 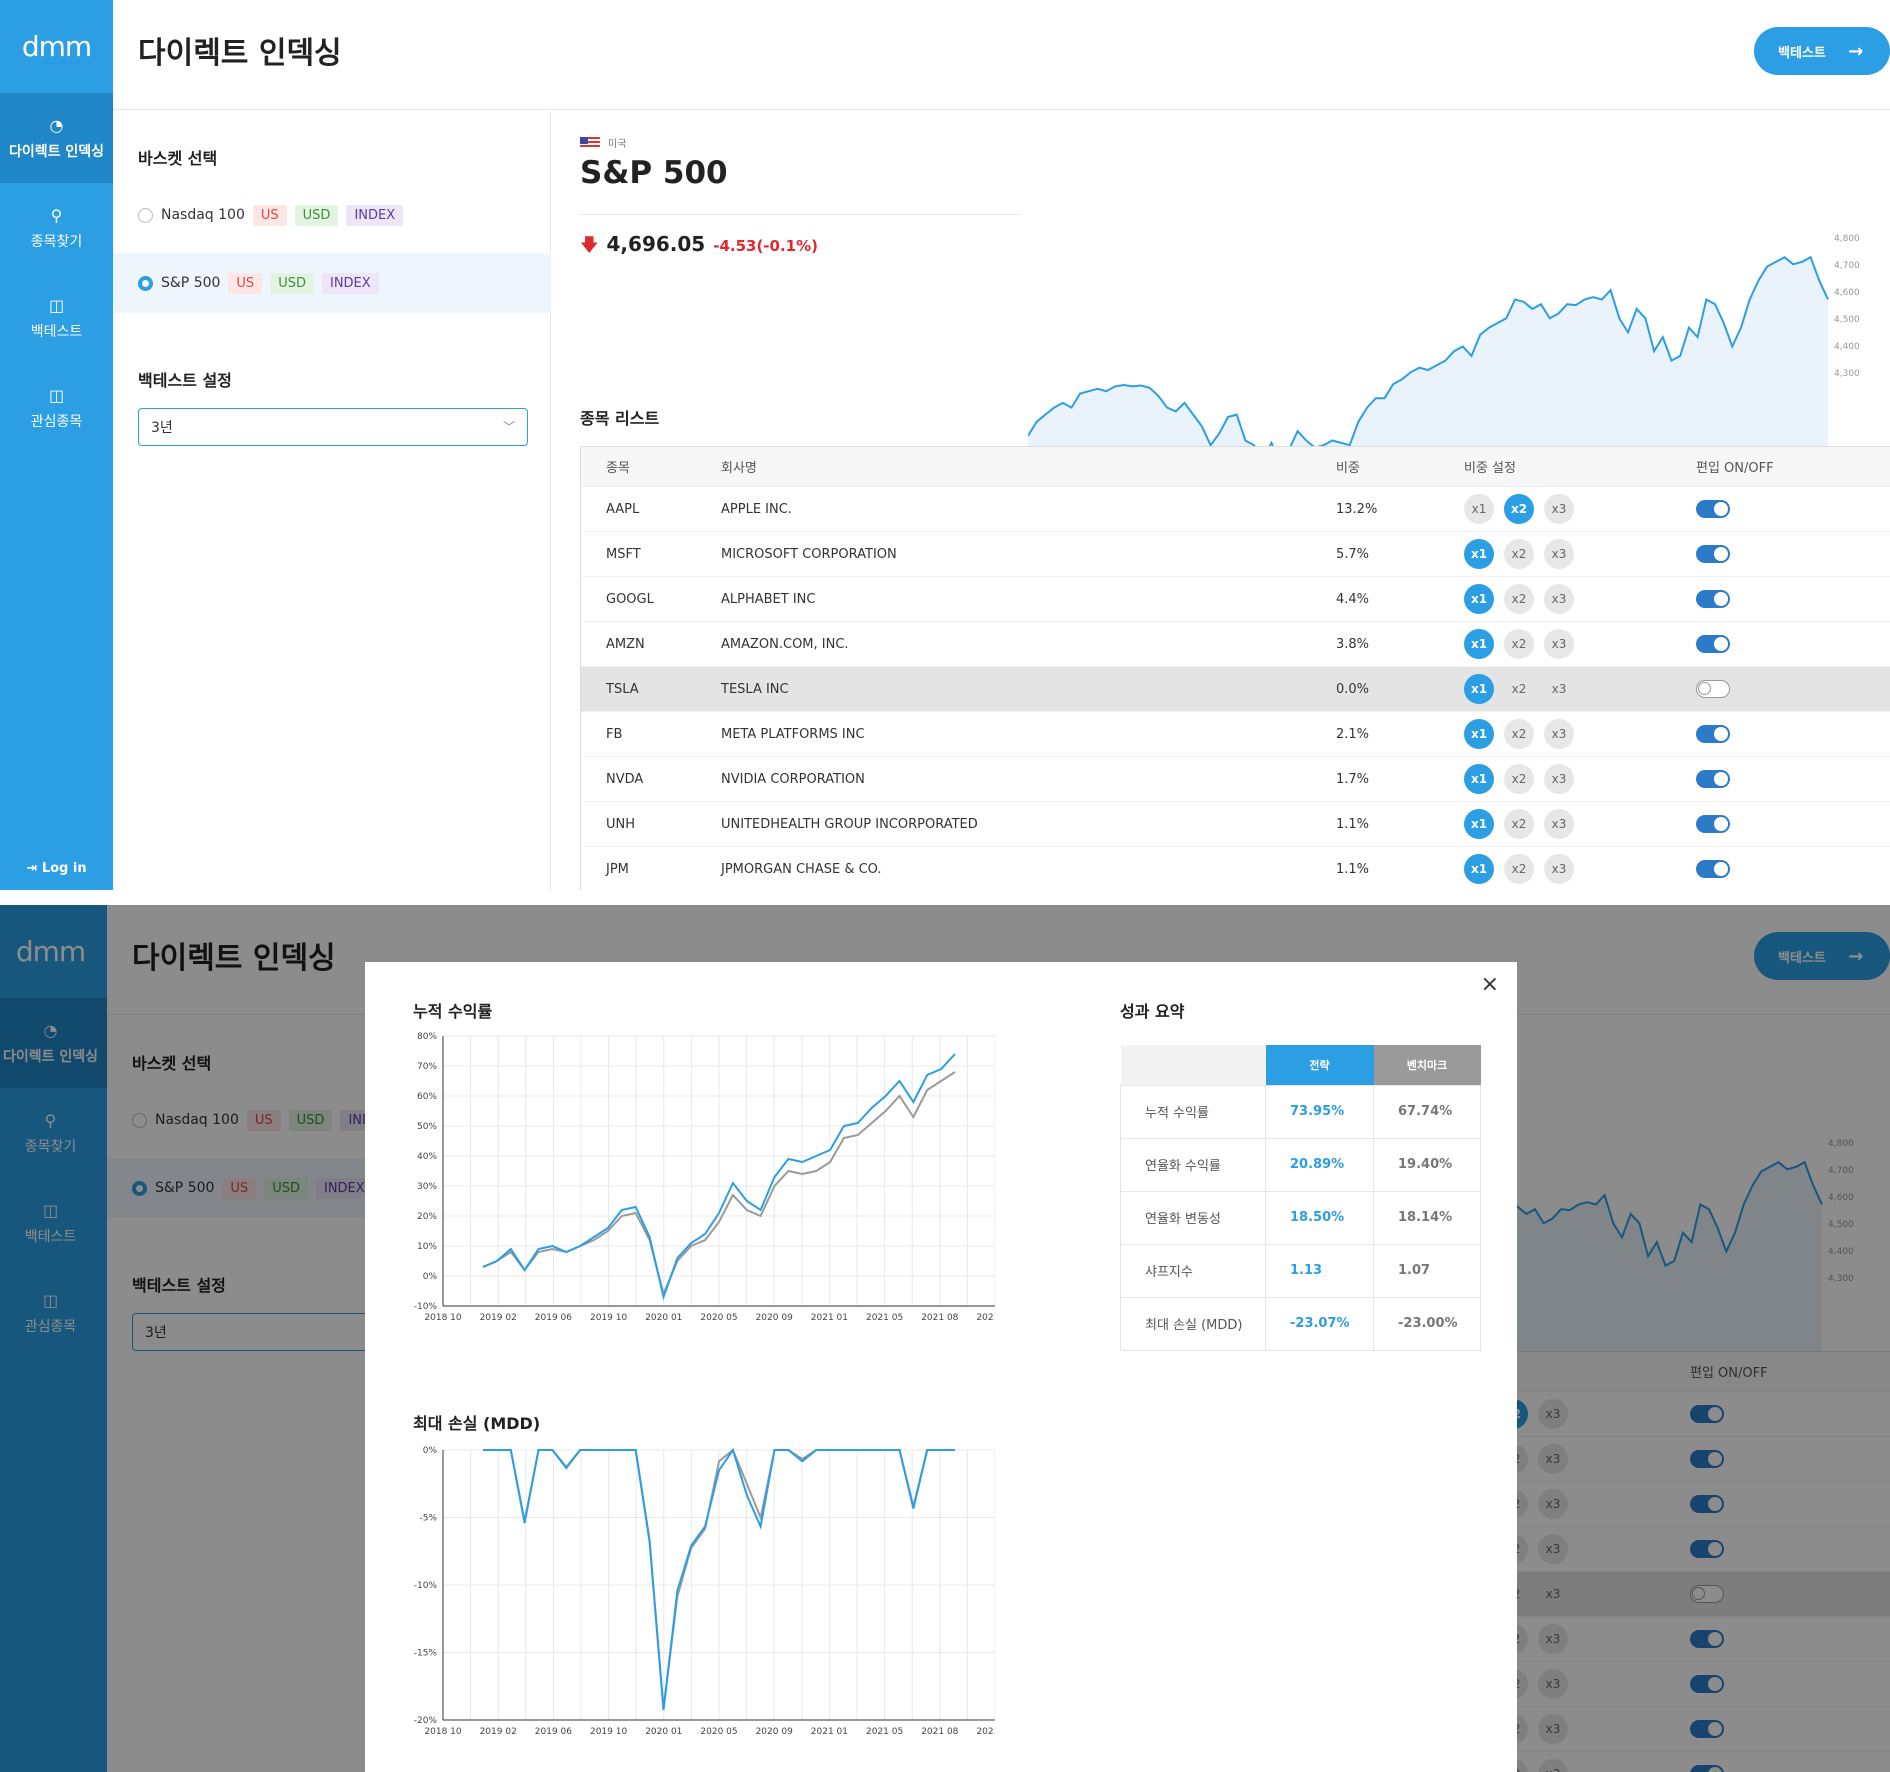 I want to click on summary-strategy-value: -23.07%, so click(x=1319, y=1324).